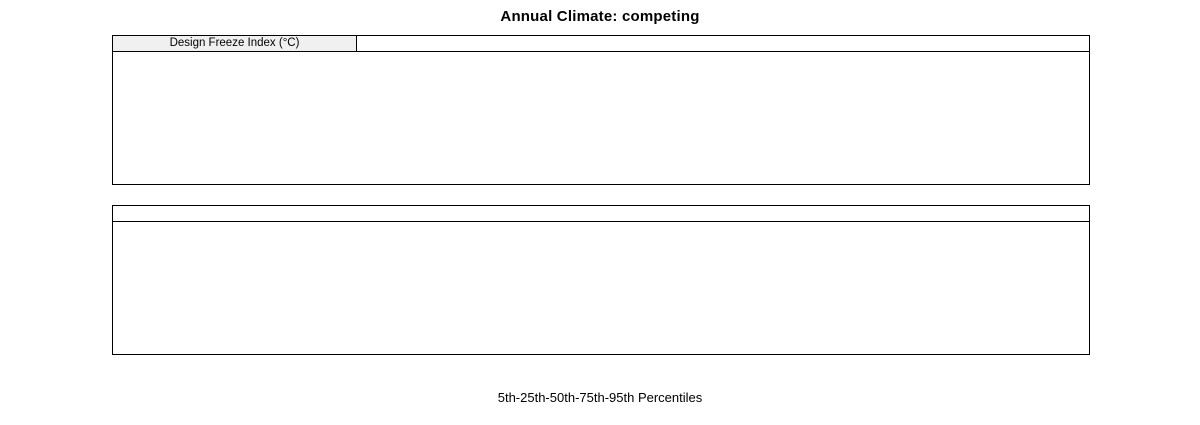 Image resolution: width=1200 pixels, height=425 pixels. Describe the element at coordinates (601, 364) in the screenshot. I see `axis-band-row2` at that location.